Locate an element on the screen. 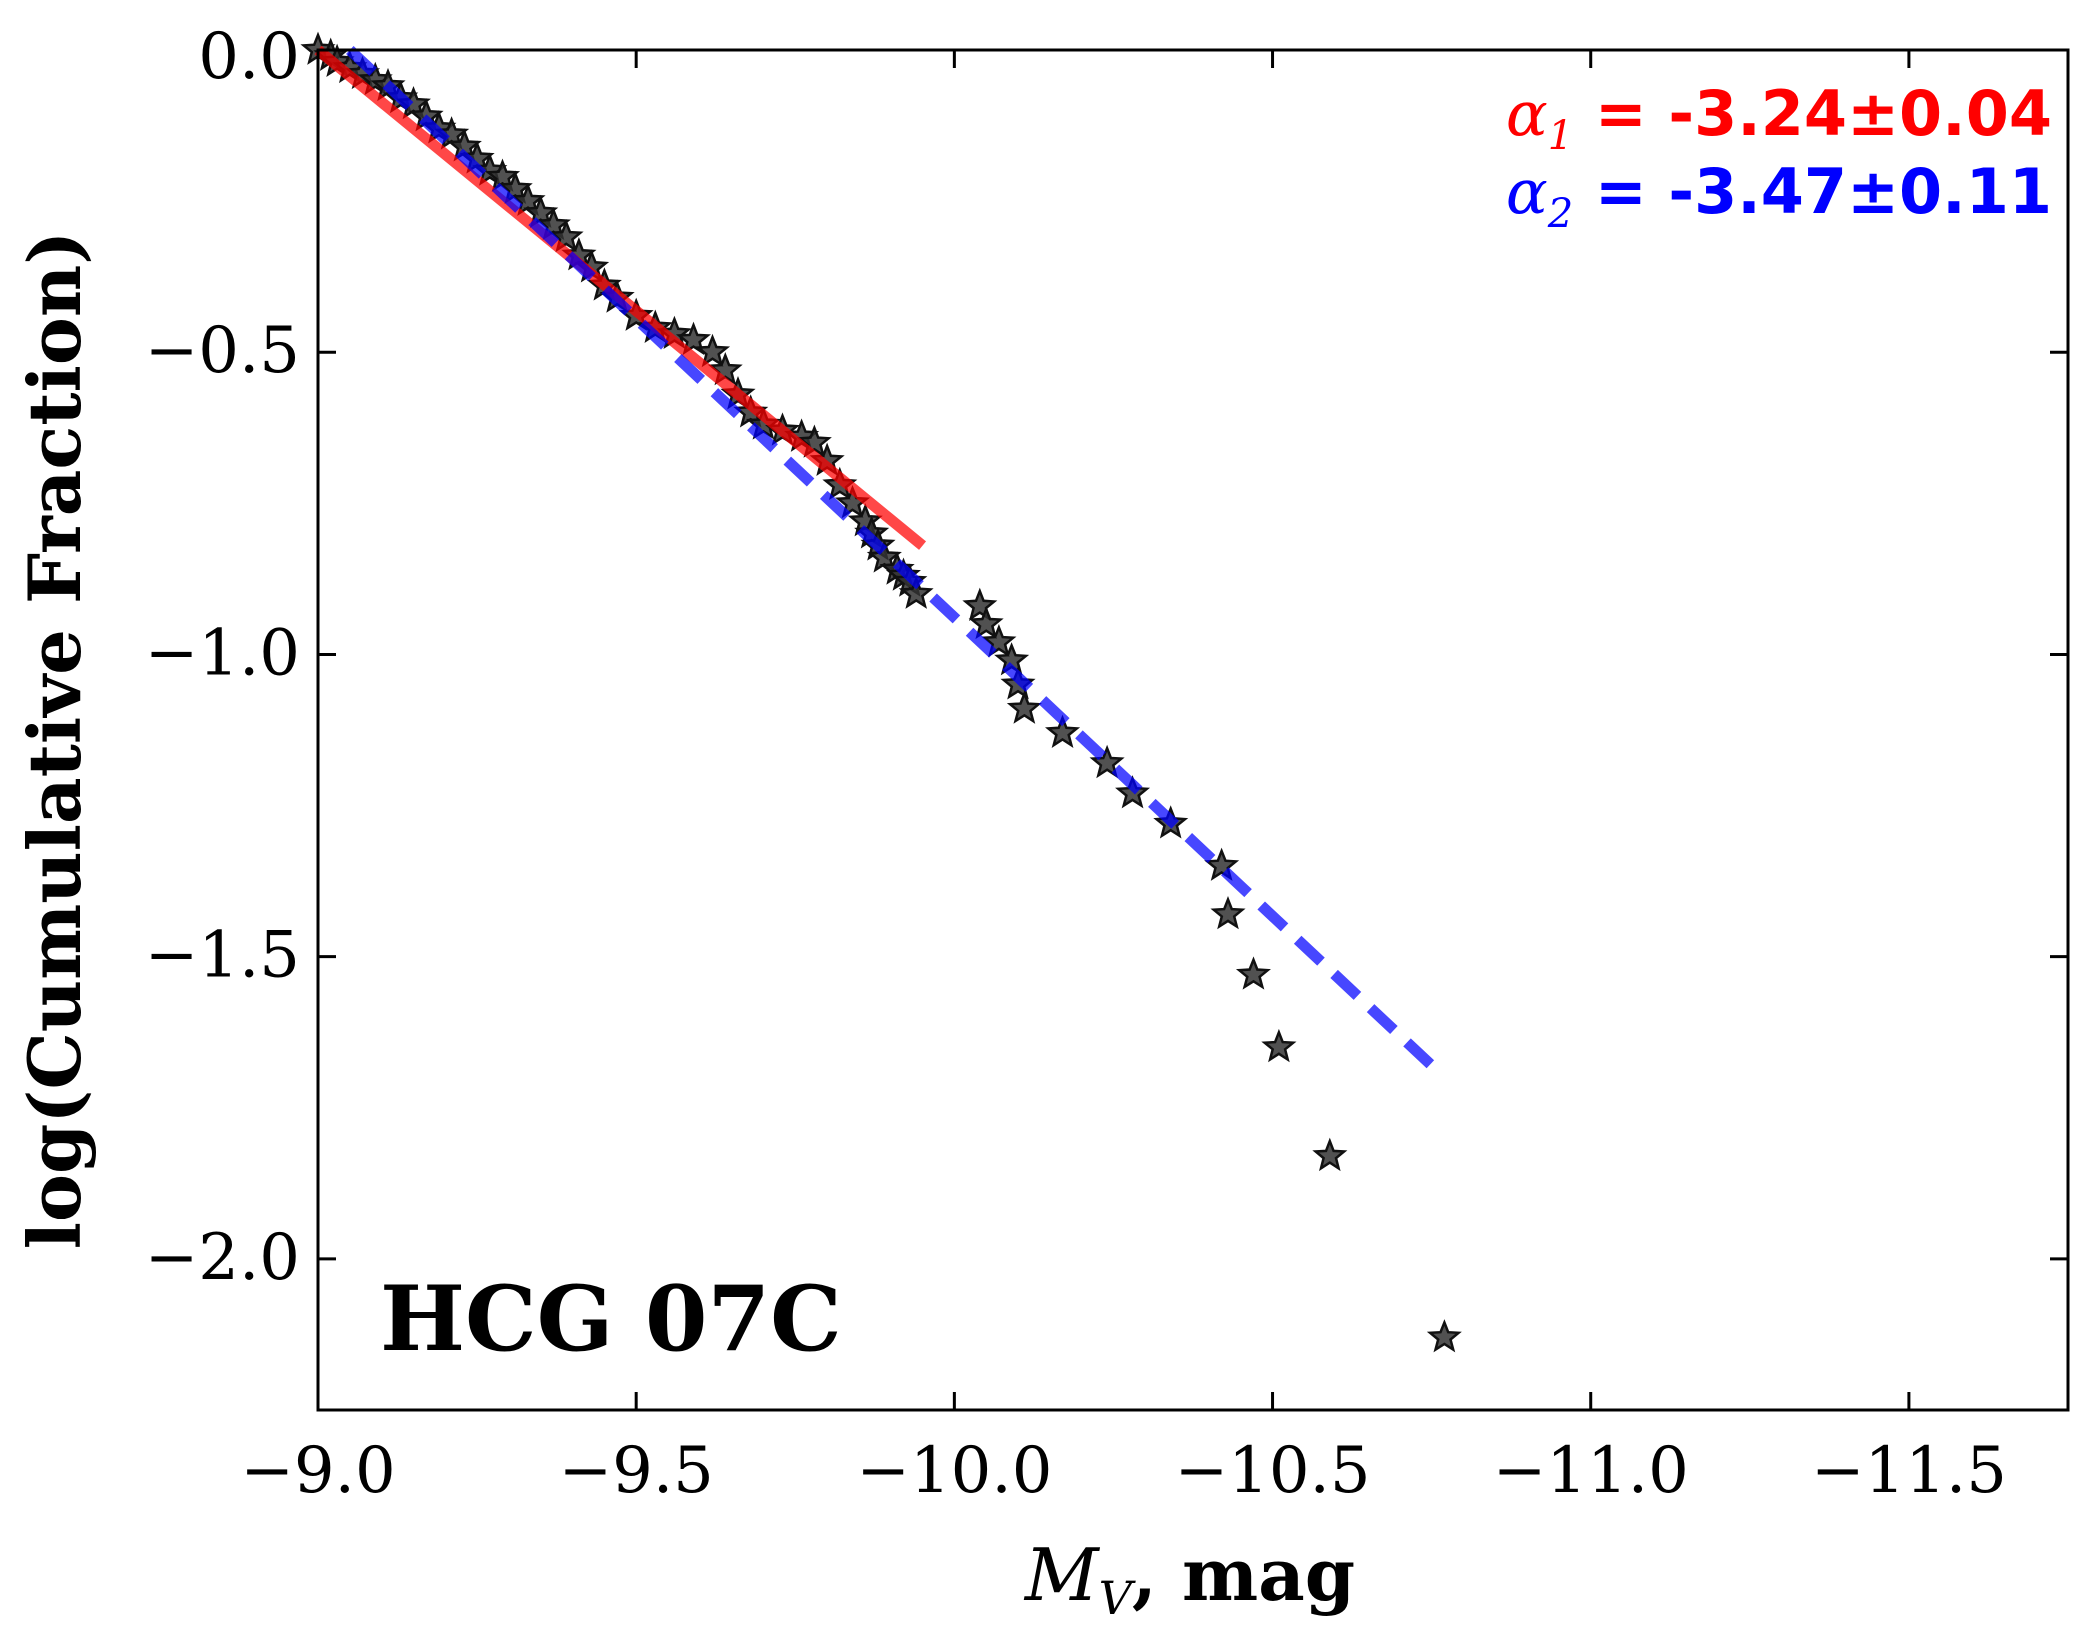  x-tick-label: −9.0 is located at coordinates (317, 1471).